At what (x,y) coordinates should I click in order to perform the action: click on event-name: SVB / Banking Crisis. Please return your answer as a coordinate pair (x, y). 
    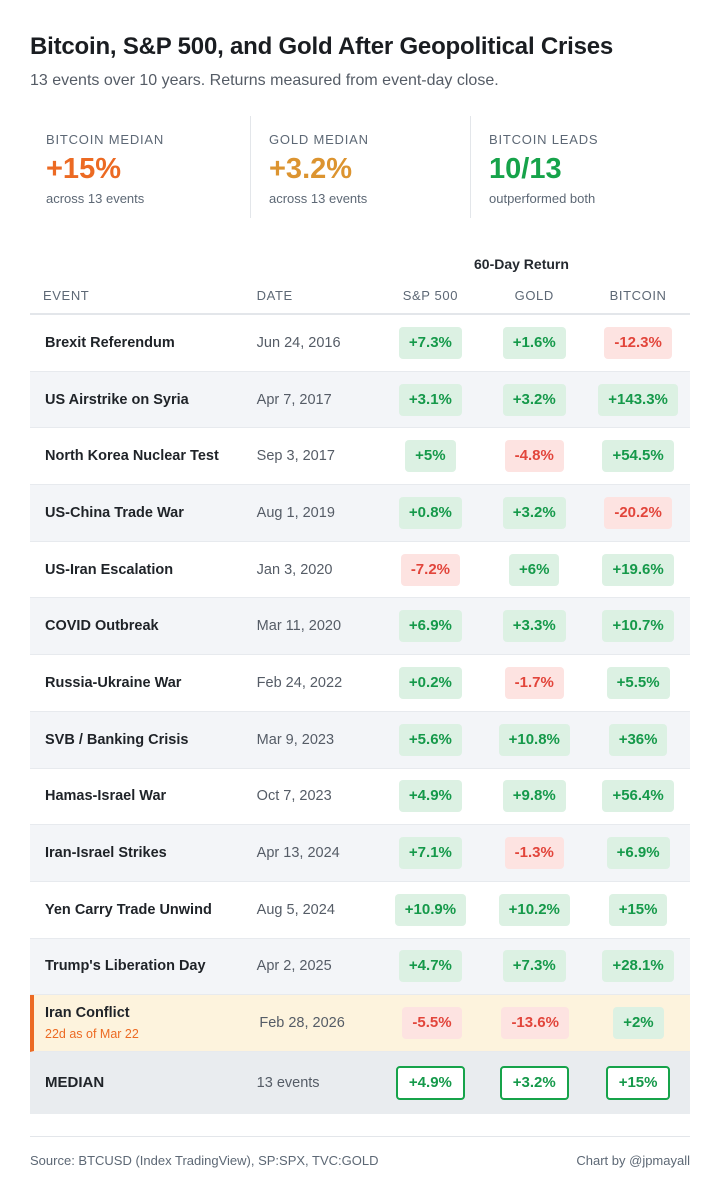
    Looking at the image, I should click on (143, 740).